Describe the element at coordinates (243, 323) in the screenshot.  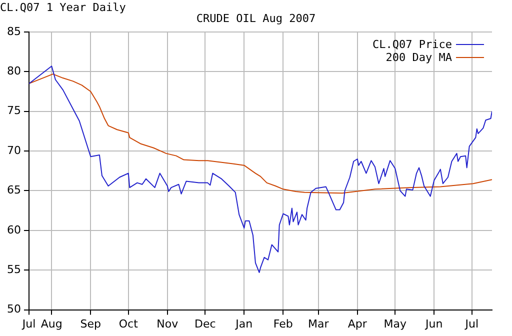
I see `x-tick-label: Jan` at that location.